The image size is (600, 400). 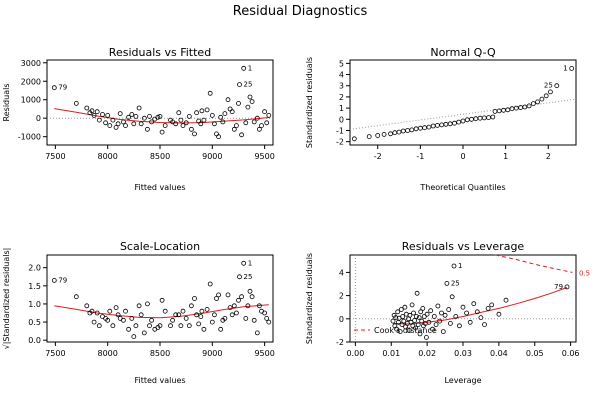 What do you see at coordinates (548, 156) in the screenshot?
I see `normal-qq-x-tick-label: 2` at bounding box center [548, 156].